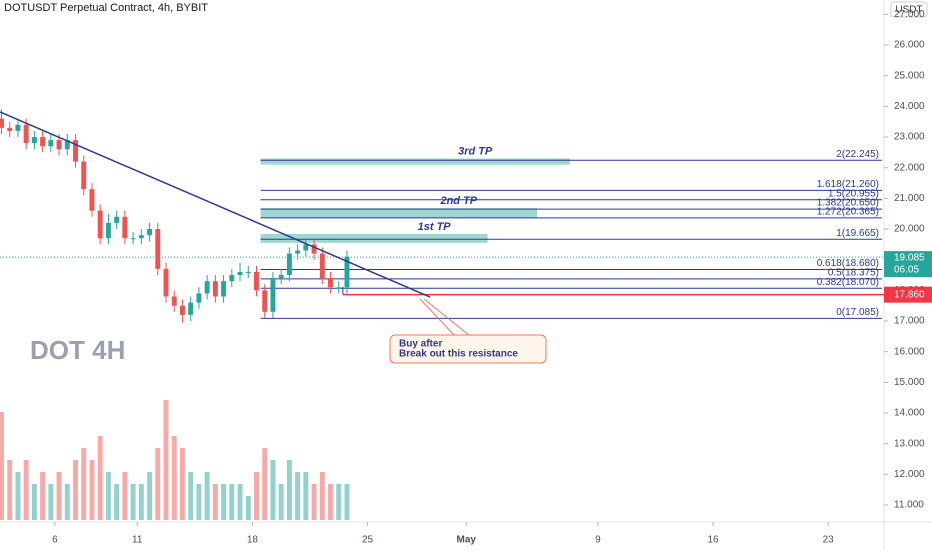 The width and height of the screenshot is (932, 555). I want to click on chart-title: DOTUSDT Perpetual Contract, 4h, BYBIT, so click(106, 8).